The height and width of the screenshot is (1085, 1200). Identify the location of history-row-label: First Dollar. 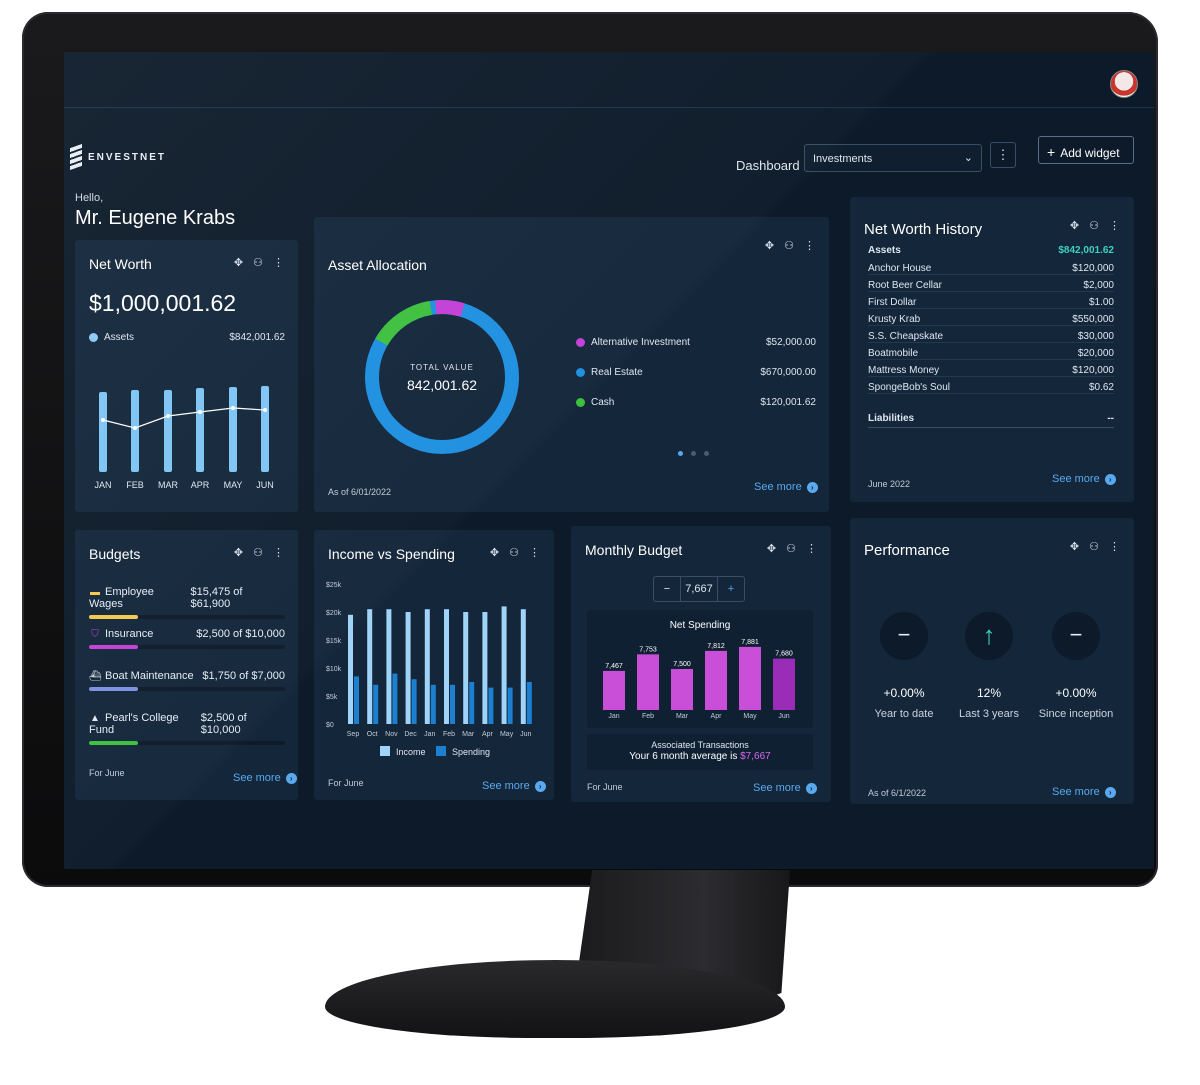
(892, 302).